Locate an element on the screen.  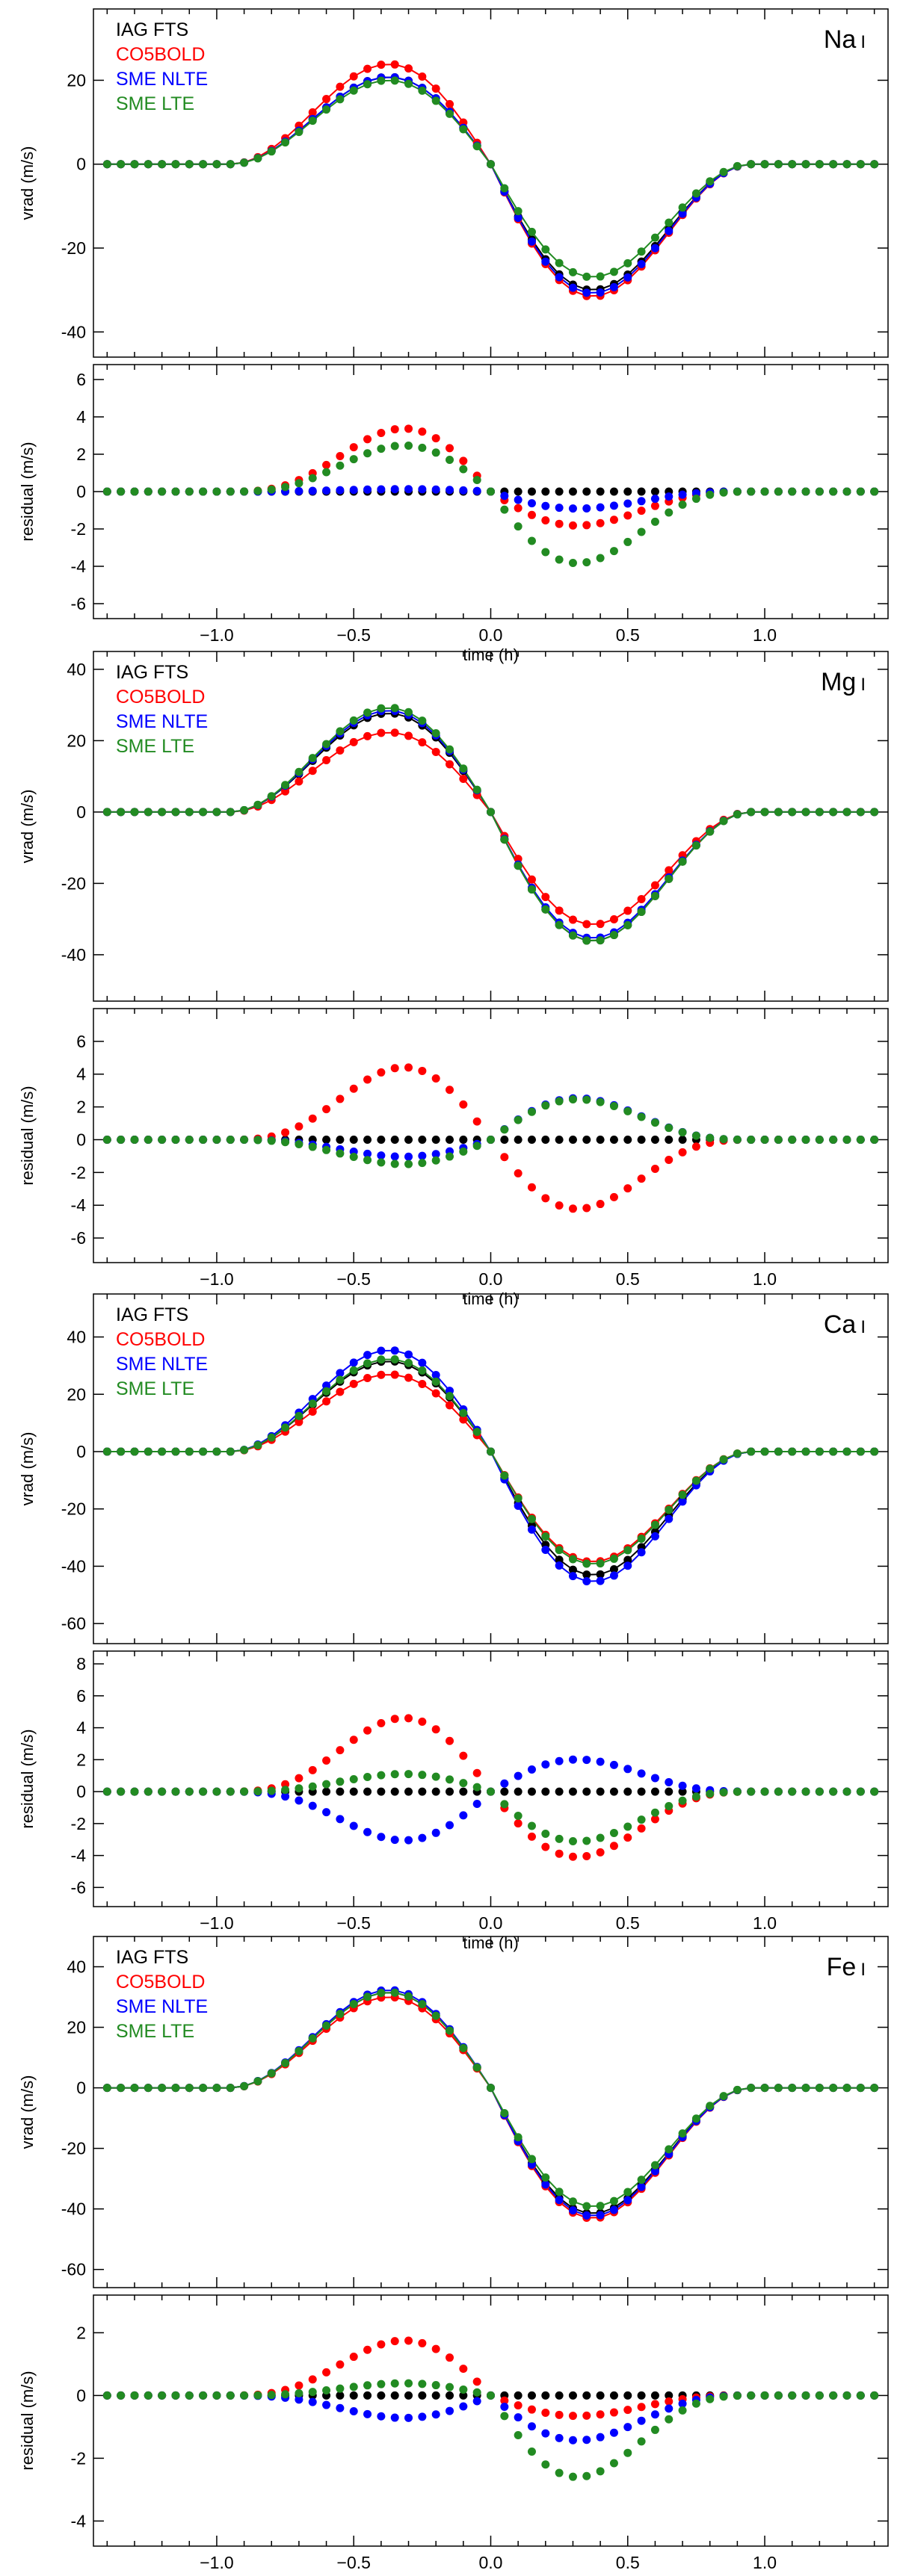
y-tick-label: -2 is located at coordinates (78, 1823).